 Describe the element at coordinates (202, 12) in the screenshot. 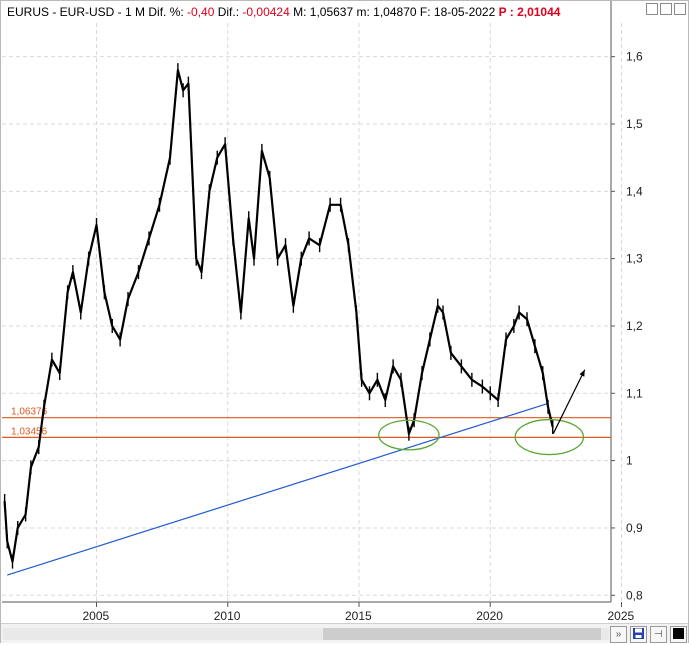

I see `dif-pct-value: -0,40` at that location.